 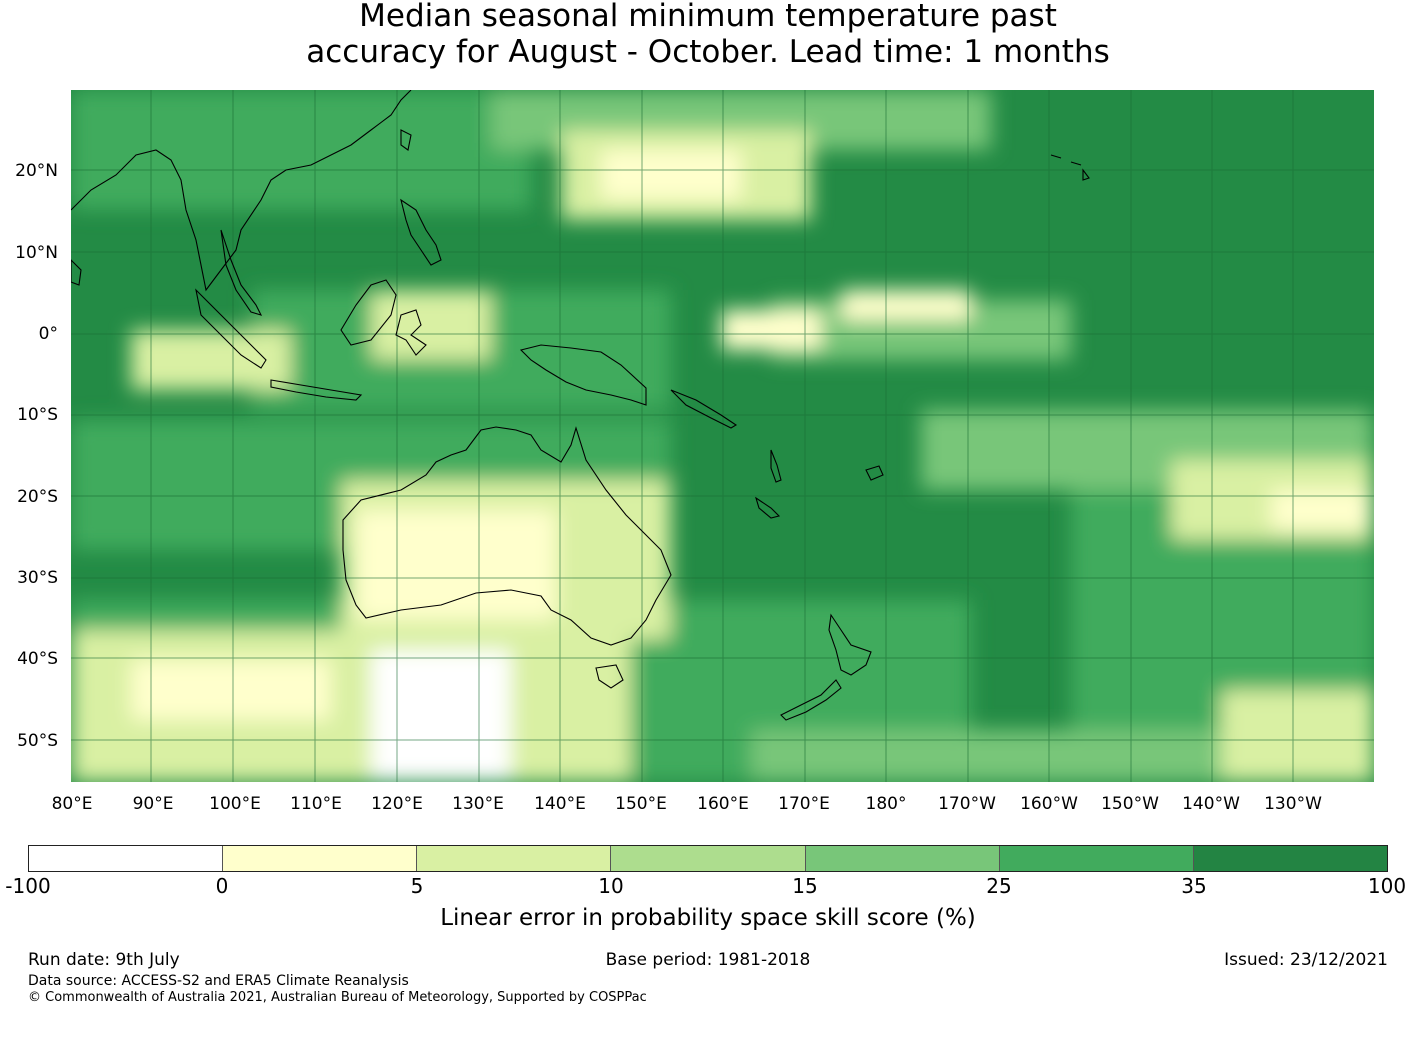 What do you see at coordinates (37, 497) in the screenshot?
I see `lat-label-20s: 20°S` at bounding box center [37, 497].